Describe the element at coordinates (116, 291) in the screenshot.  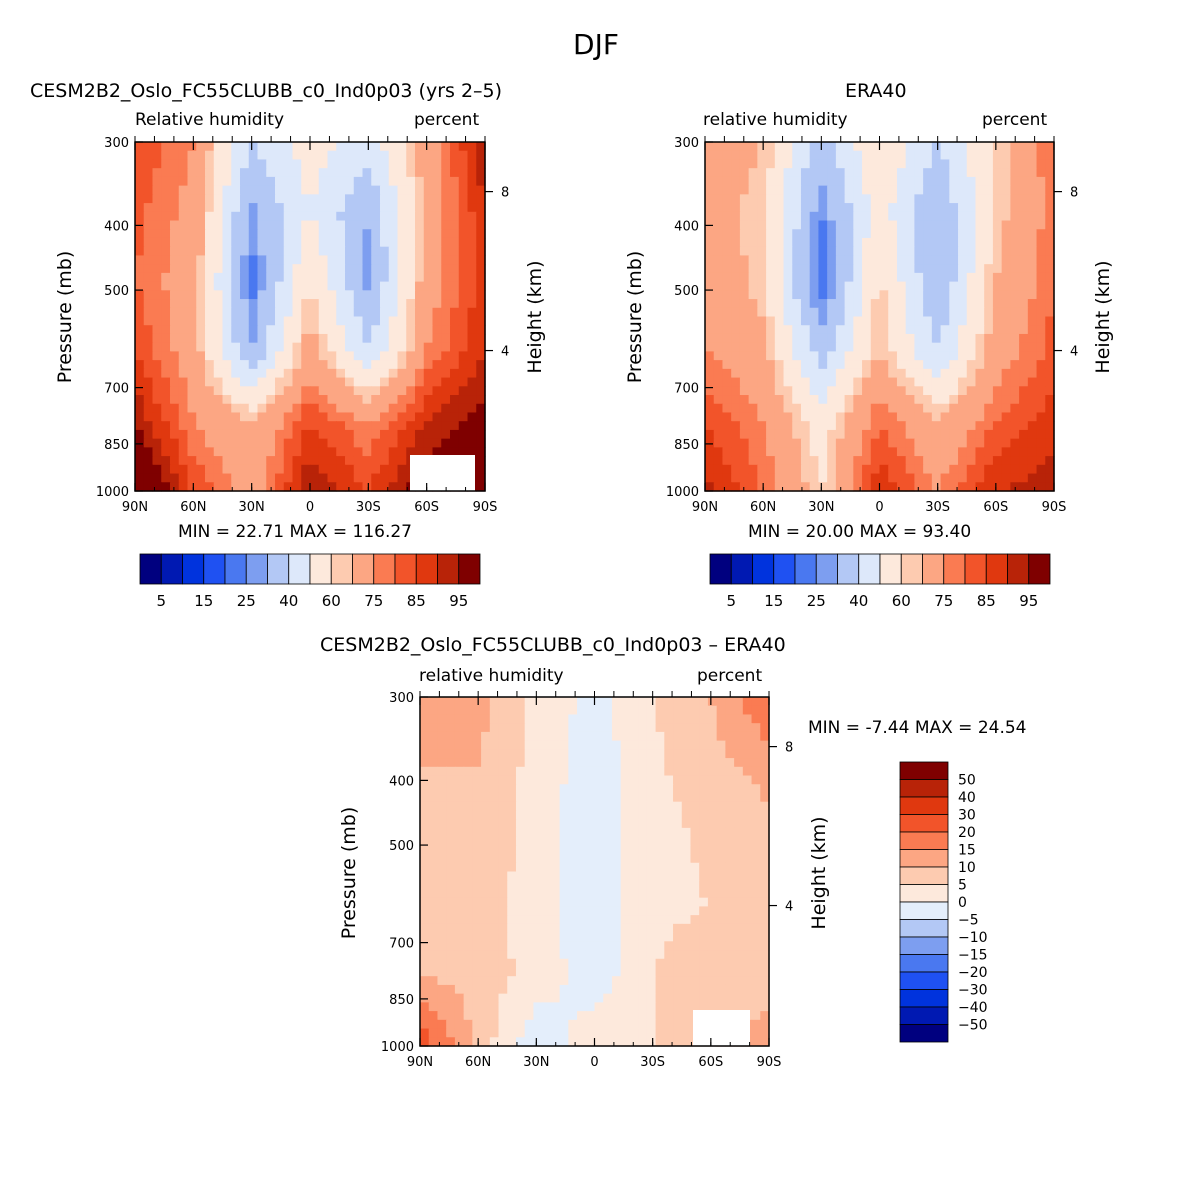
I see `y-tick-label: 500` at that location.